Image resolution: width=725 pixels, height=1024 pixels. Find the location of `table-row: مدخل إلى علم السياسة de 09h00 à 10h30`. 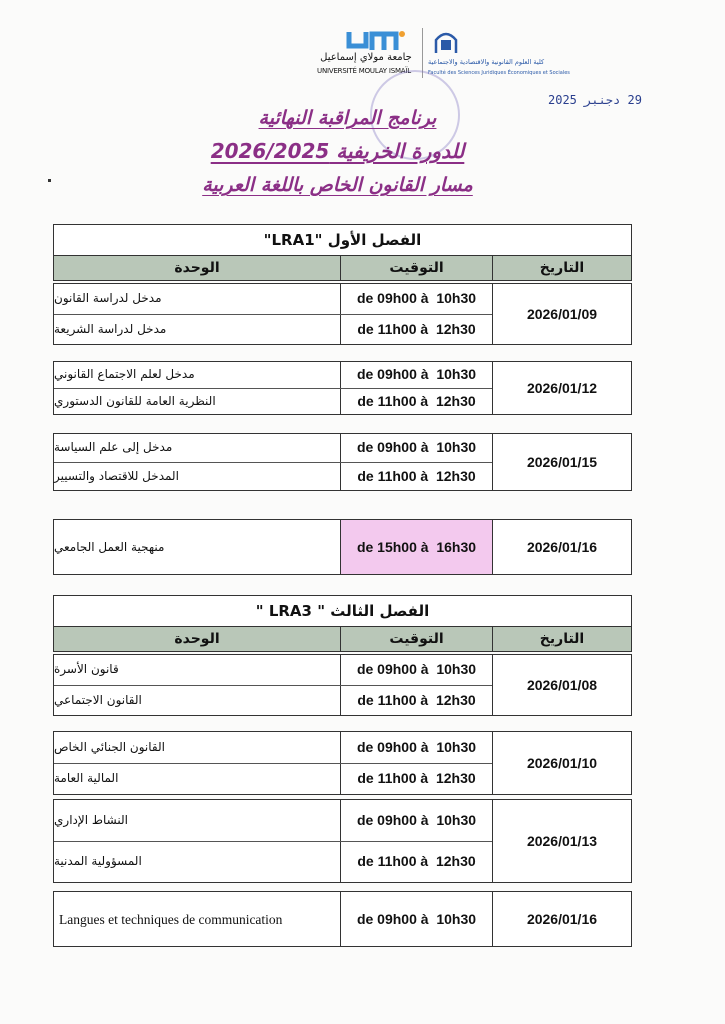

table-row: مدخل إلى علم السياسة de 09h00 à 10h30 is located at coordinates (273, 448).